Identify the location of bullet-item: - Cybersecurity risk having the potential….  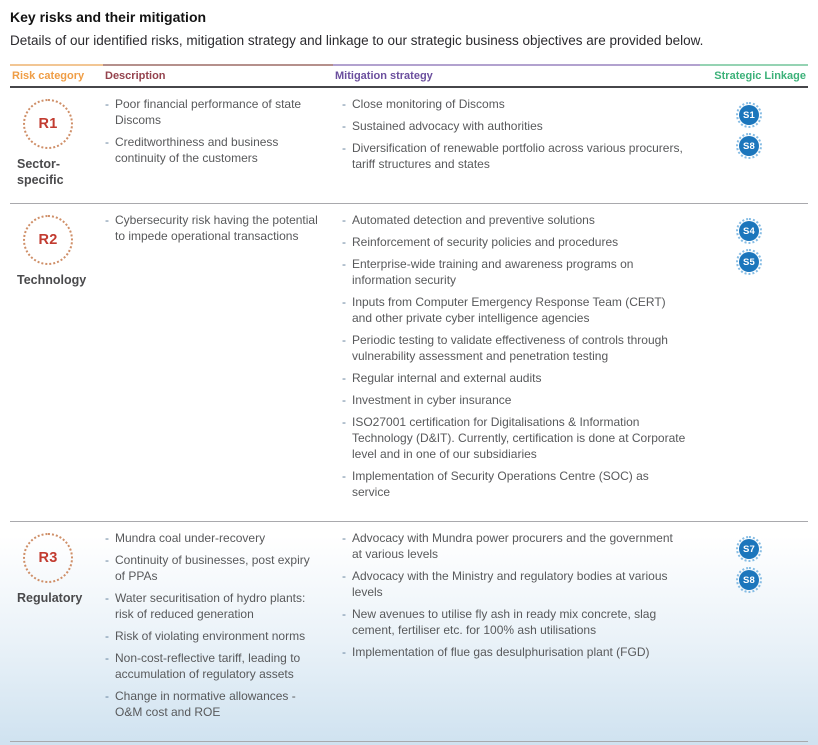
(218, 228).